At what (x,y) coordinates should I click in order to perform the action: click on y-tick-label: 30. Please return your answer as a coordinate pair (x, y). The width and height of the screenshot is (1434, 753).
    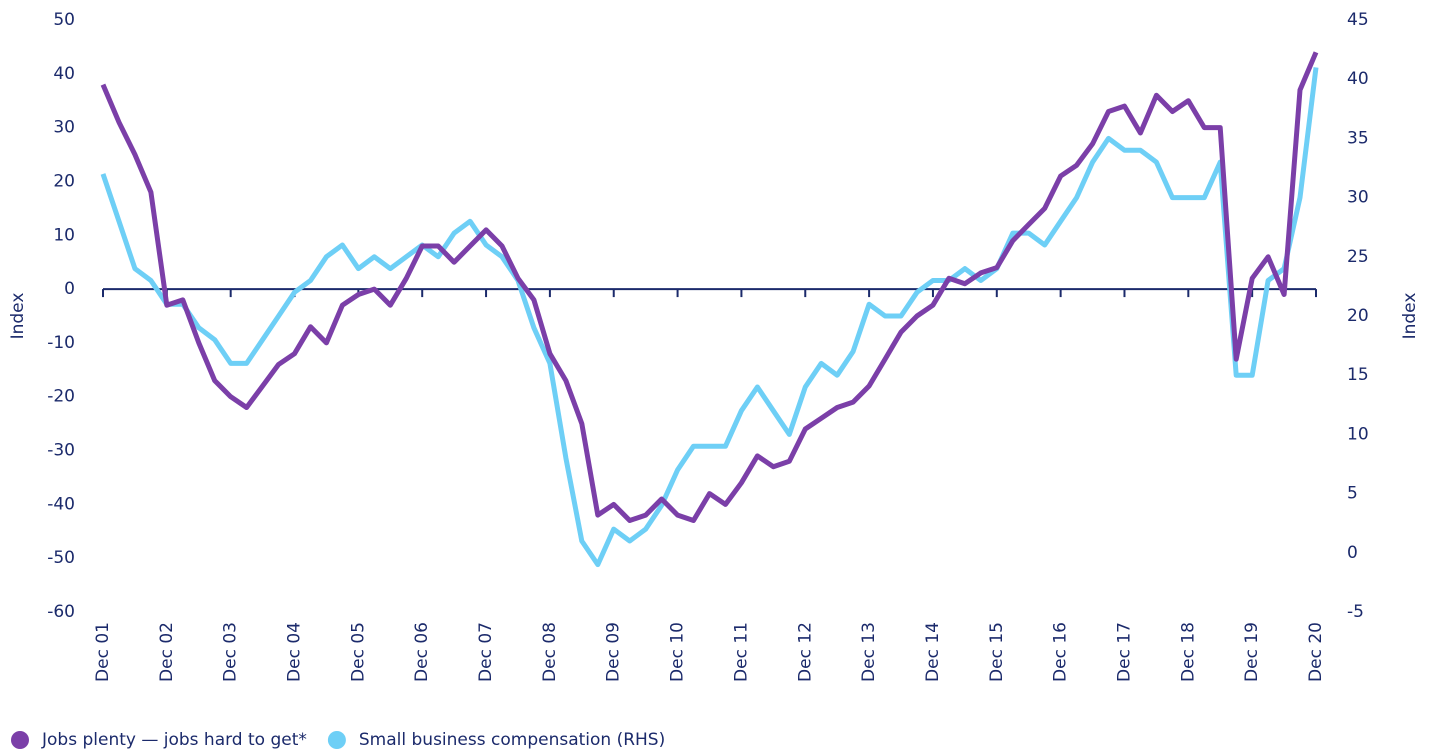
    Looking at the image, I should click on (64, 128).